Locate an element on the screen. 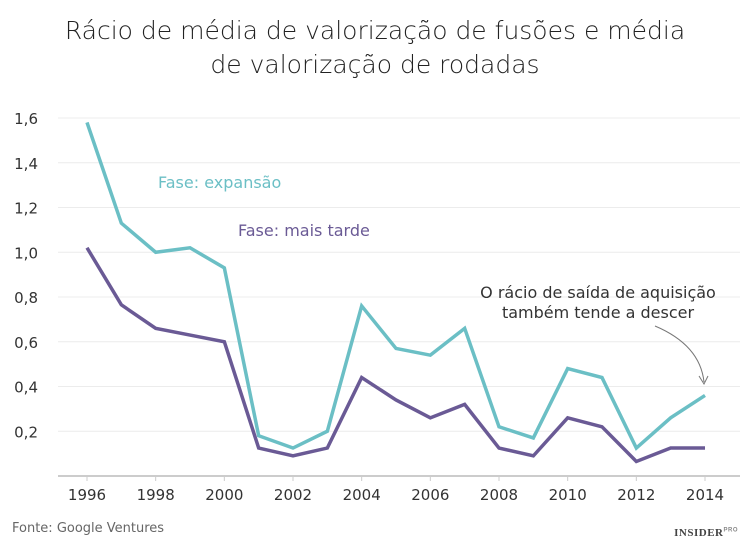 The height and width of the screenshot is (552, 750). annotation-arrow is located at coordinates (679, 354).